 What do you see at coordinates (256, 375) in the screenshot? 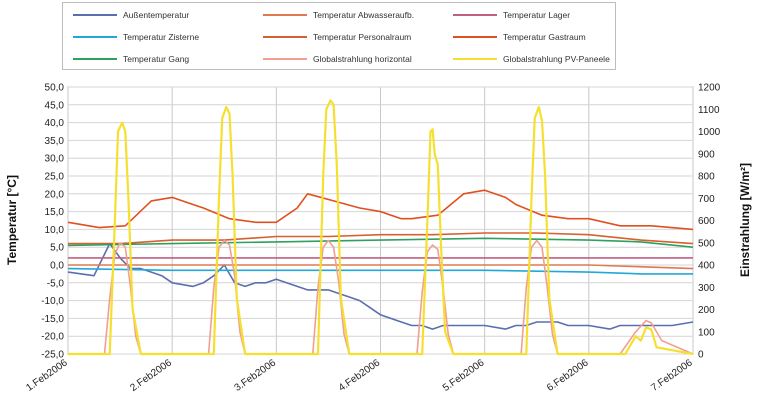
I see `x-tick-label: 3.Feb2006` at bounding box center [256, 375].